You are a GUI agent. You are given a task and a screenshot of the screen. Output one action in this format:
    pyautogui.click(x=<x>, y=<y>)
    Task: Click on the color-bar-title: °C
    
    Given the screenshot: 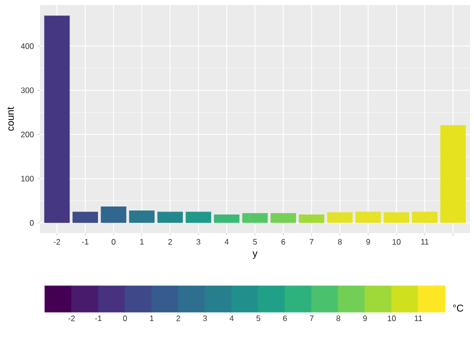 What is the action you would take?
    pyautogui.click(x=458, y=308)
    